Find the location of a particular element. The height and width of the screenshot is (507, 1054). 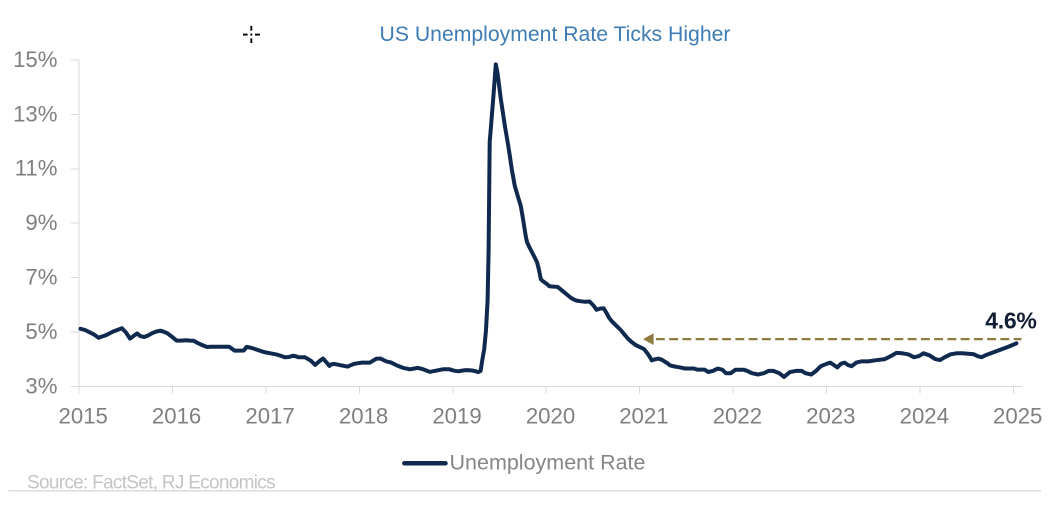

svg-text: 2020 is located at coordinates (550, 415).